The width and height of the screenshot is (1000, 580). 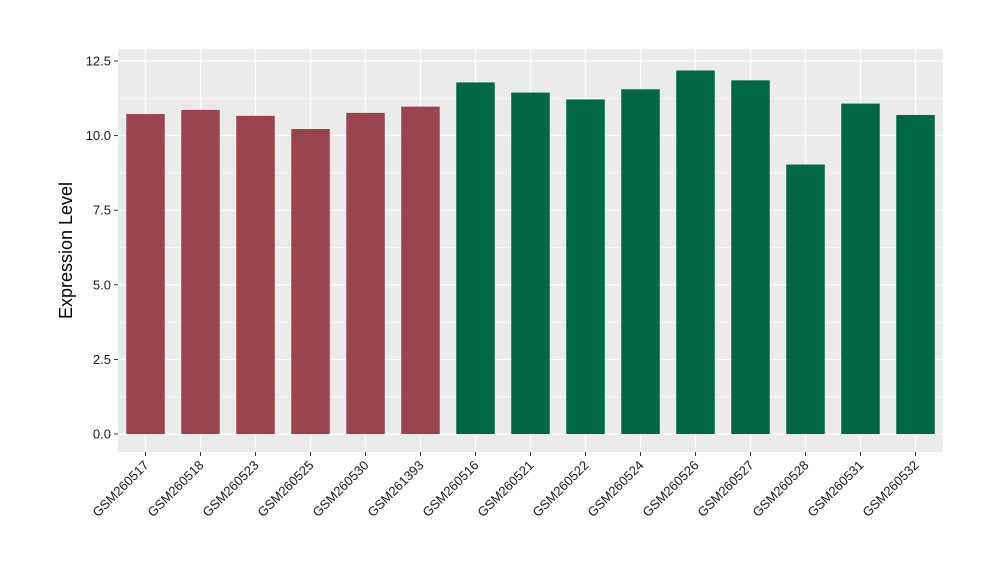 I want to click on bar-gsm260527, so click(x=750, y=257).